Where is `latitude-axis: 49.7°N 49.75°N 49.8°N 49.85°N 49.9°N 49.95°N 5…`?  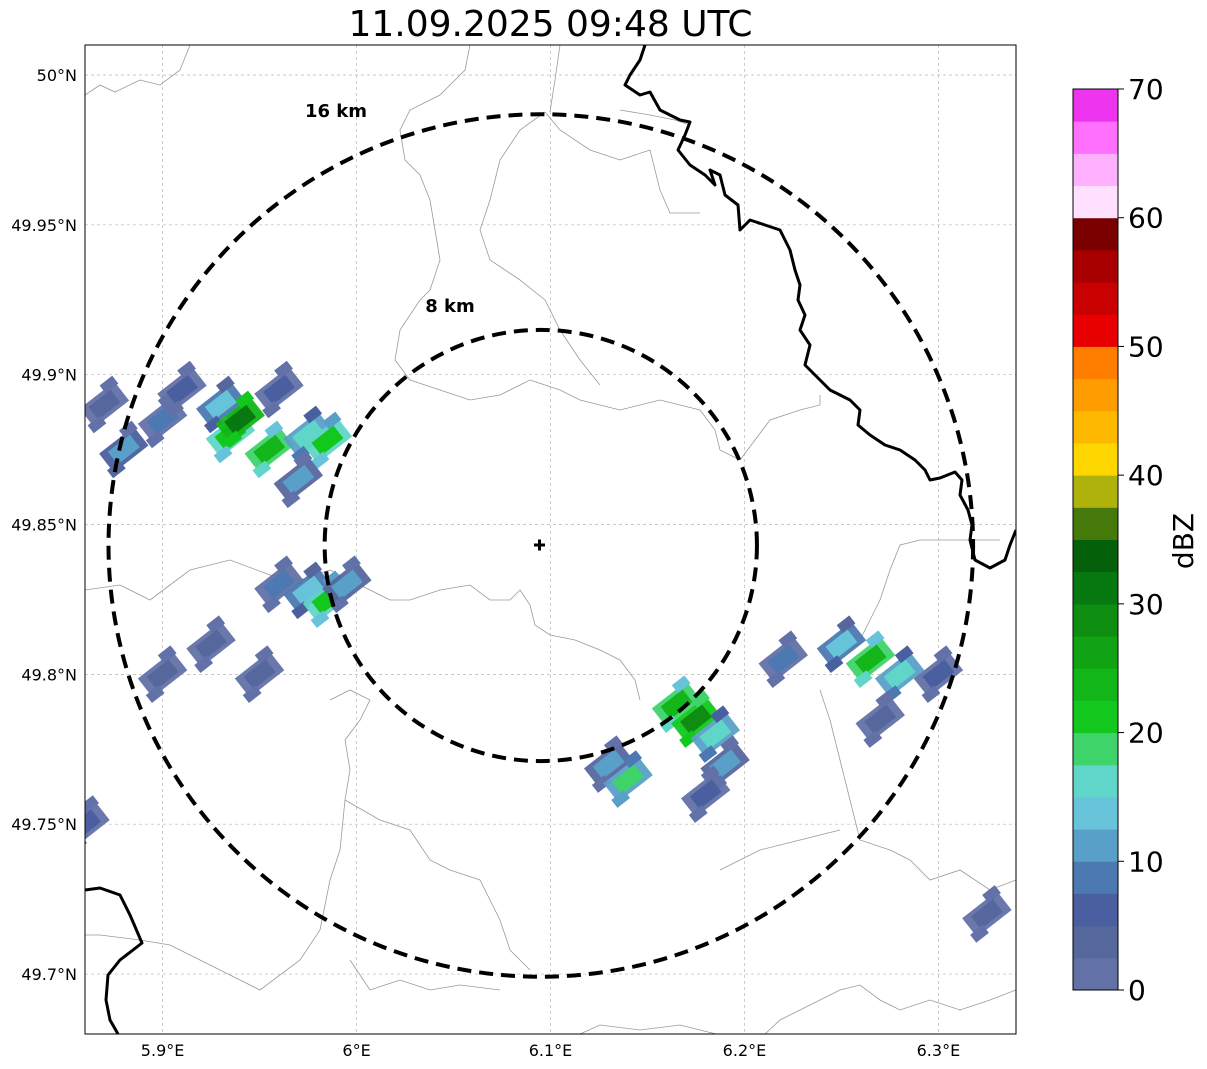 latitude-axis: 49.7°N 49.75°N 49.8°N 49.85°N 49.9°N 49.95°N 5… is located at coordinates (44, 525).